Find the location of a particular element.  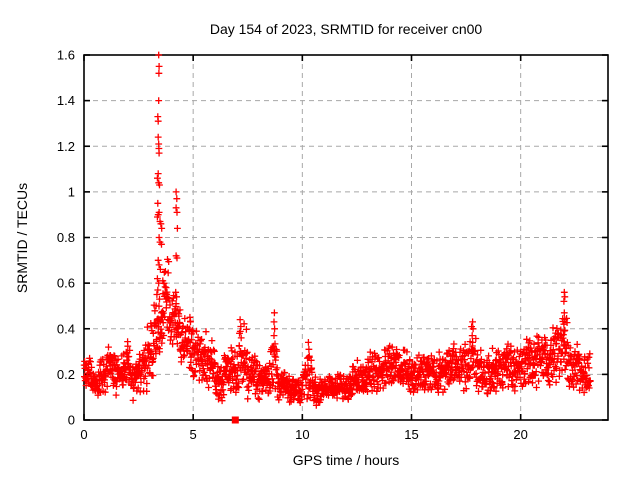

y-tick-label: 0.8 is located at coordinates (66, 237).